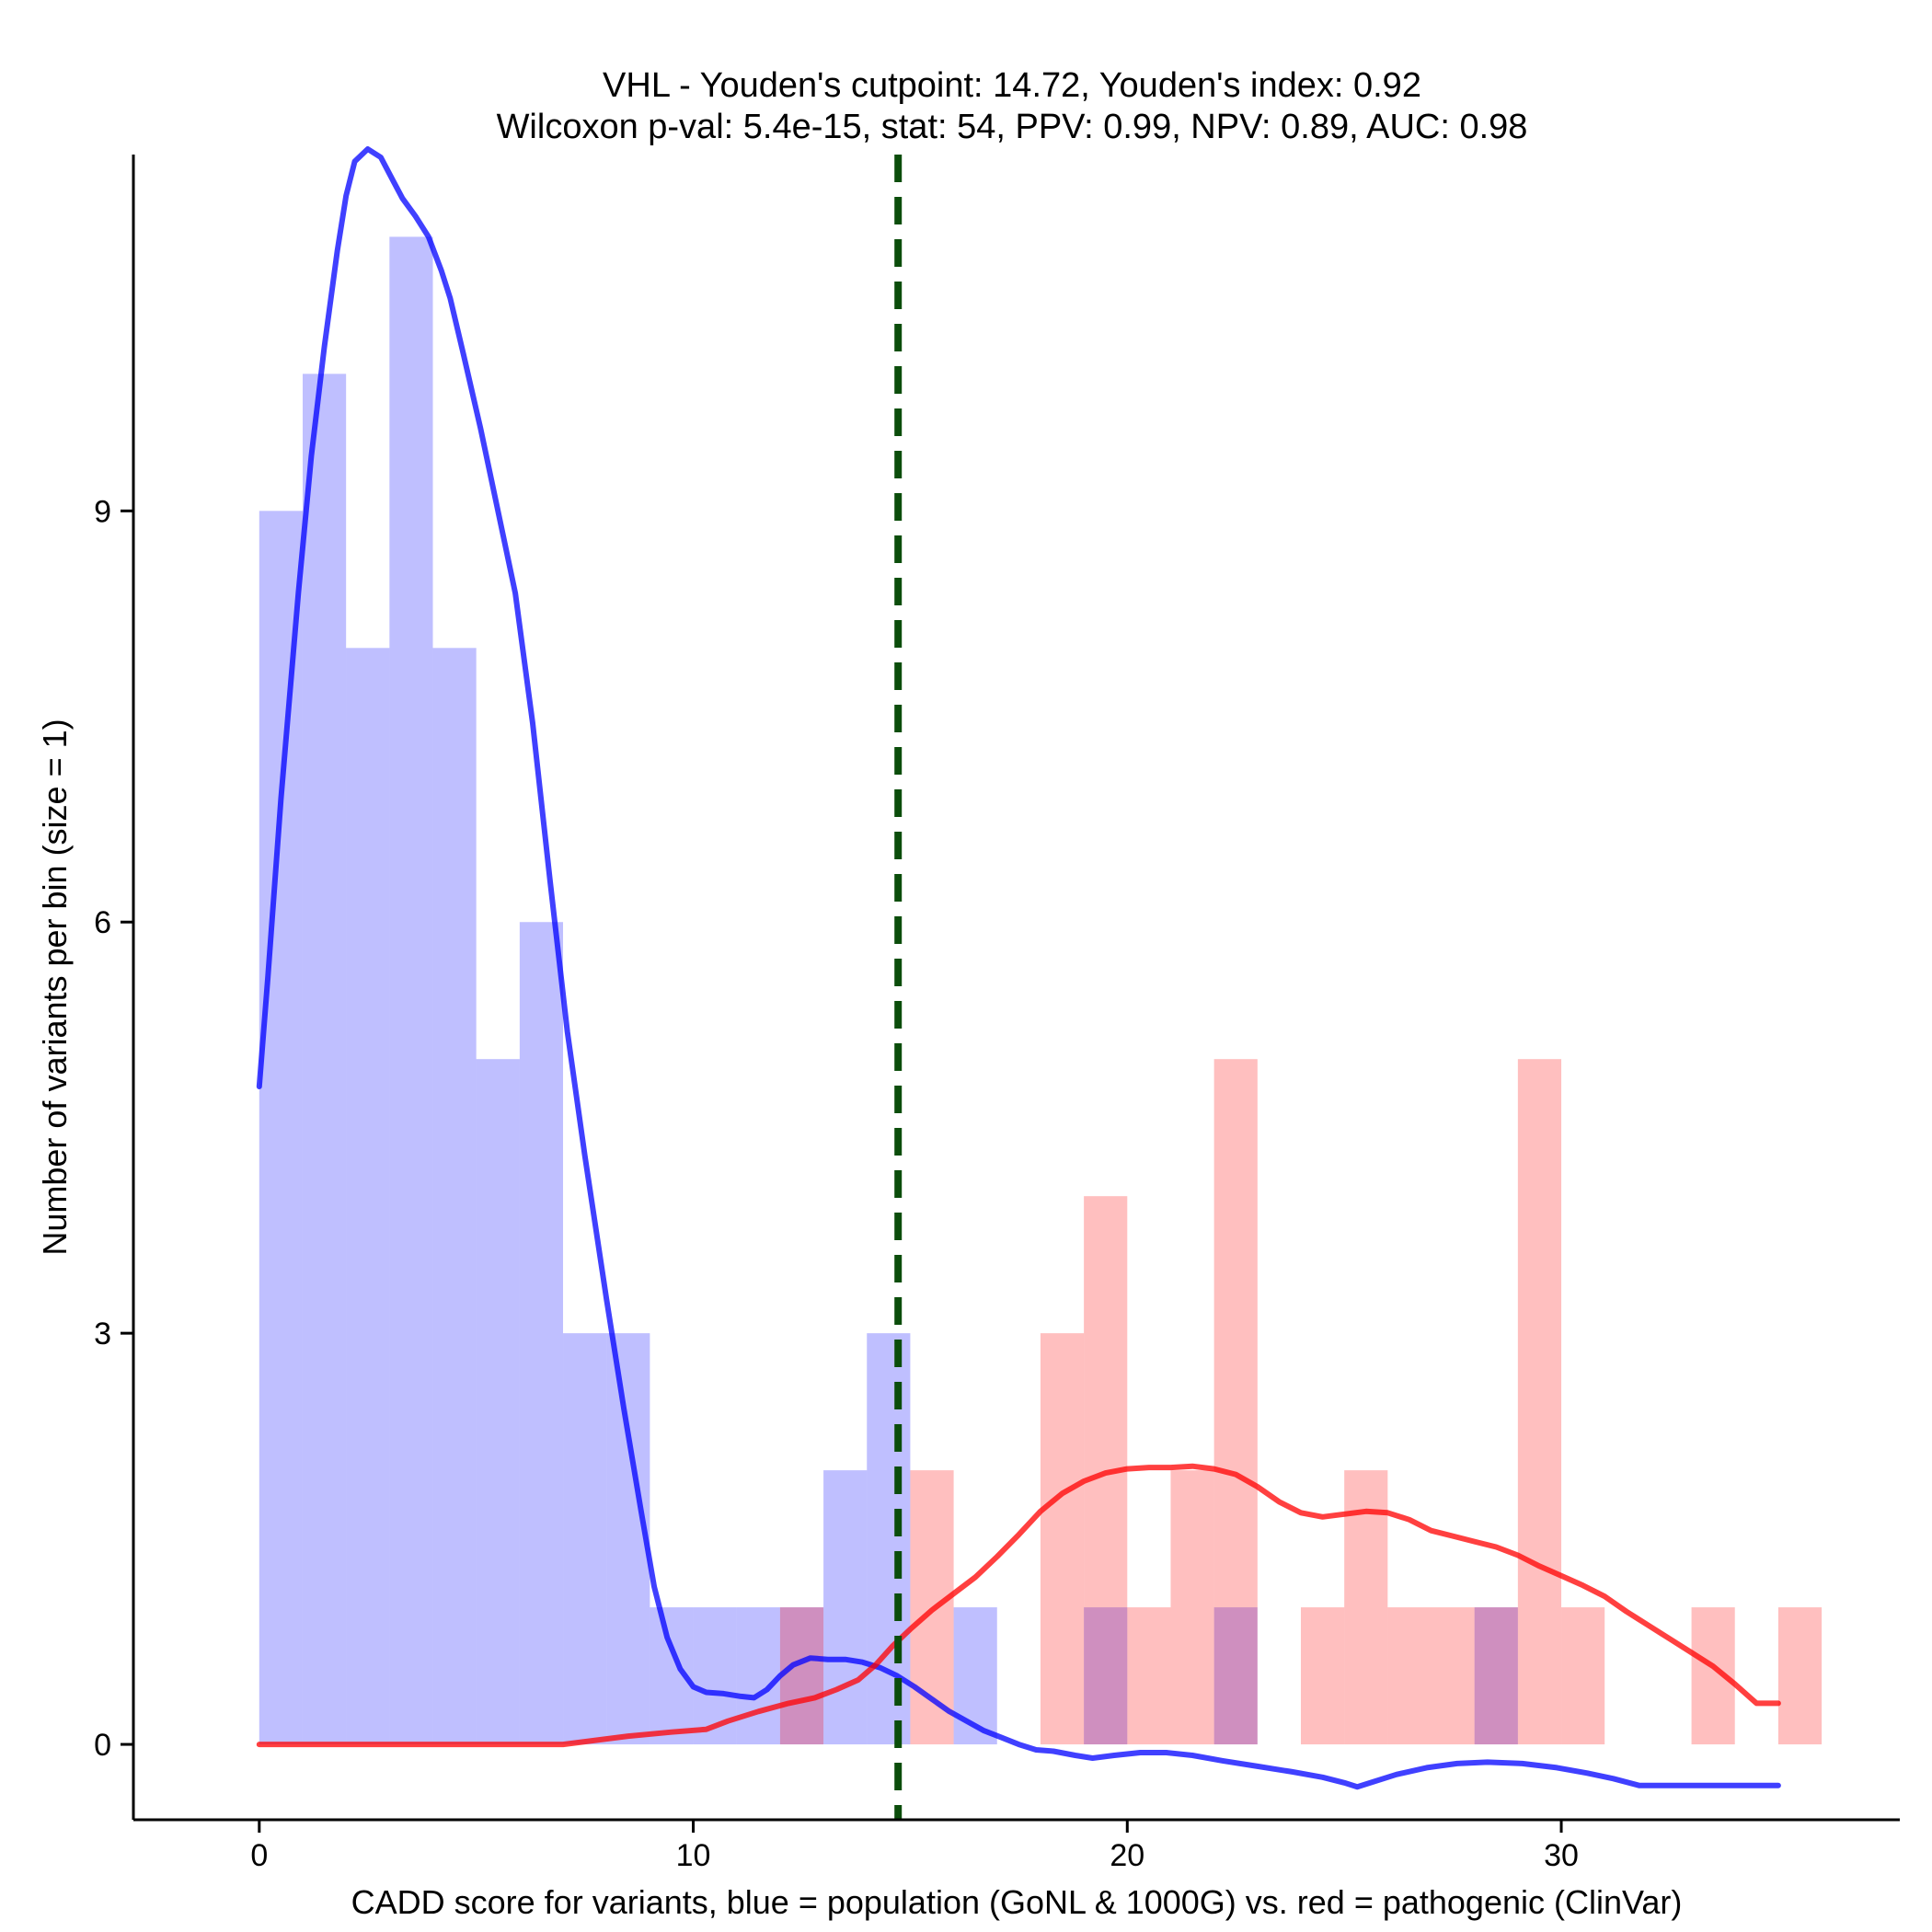 The width and height of the screenshot is (1932, 1932). Describe the element at coordinates (102, 922) in the screenshot. I see `y-tick-label: 6` at that location.